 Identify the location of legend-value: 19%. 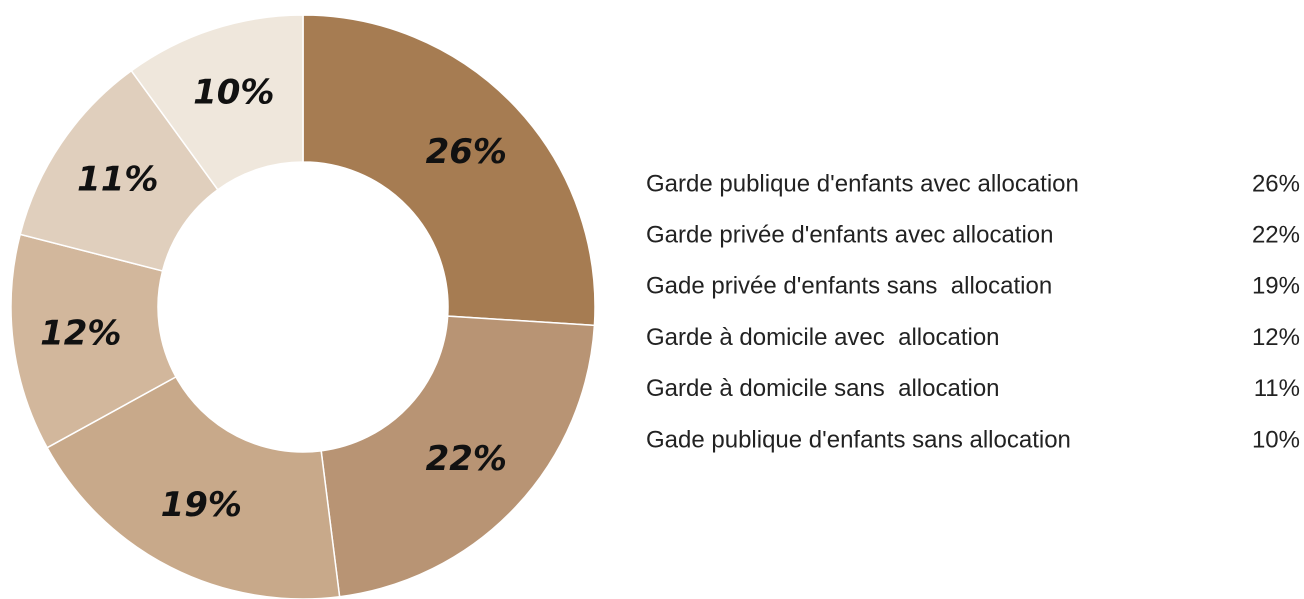
(1276, 286).